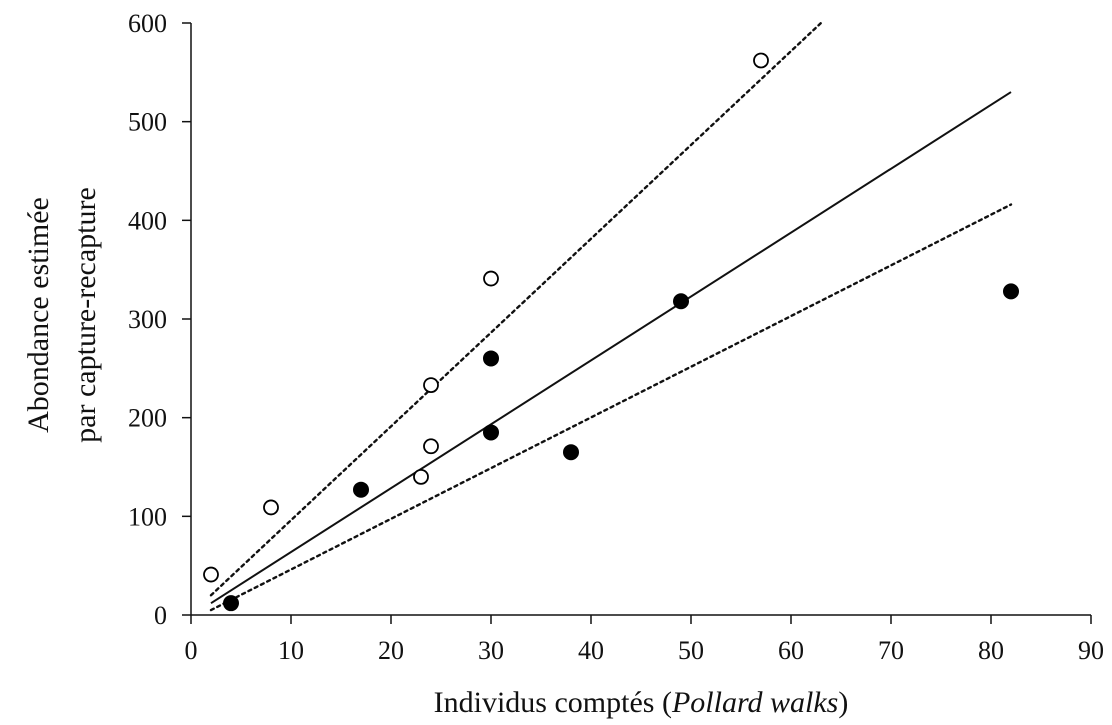  Describe the element at coordinates (791, 650) in the screenshot. I see `x-tick-label-60: 60` at that location.